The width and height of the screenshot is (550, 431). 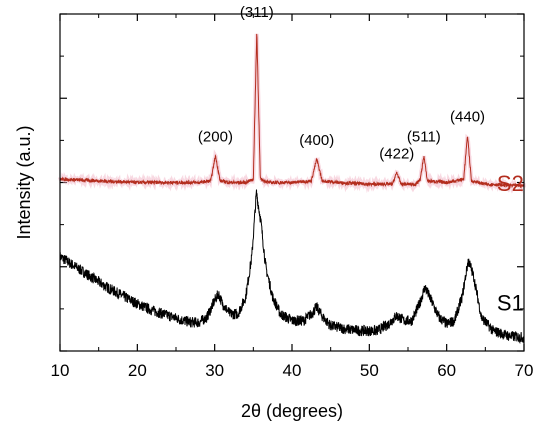 I want to click on peak-label: (511), so click(x=424, y=137).